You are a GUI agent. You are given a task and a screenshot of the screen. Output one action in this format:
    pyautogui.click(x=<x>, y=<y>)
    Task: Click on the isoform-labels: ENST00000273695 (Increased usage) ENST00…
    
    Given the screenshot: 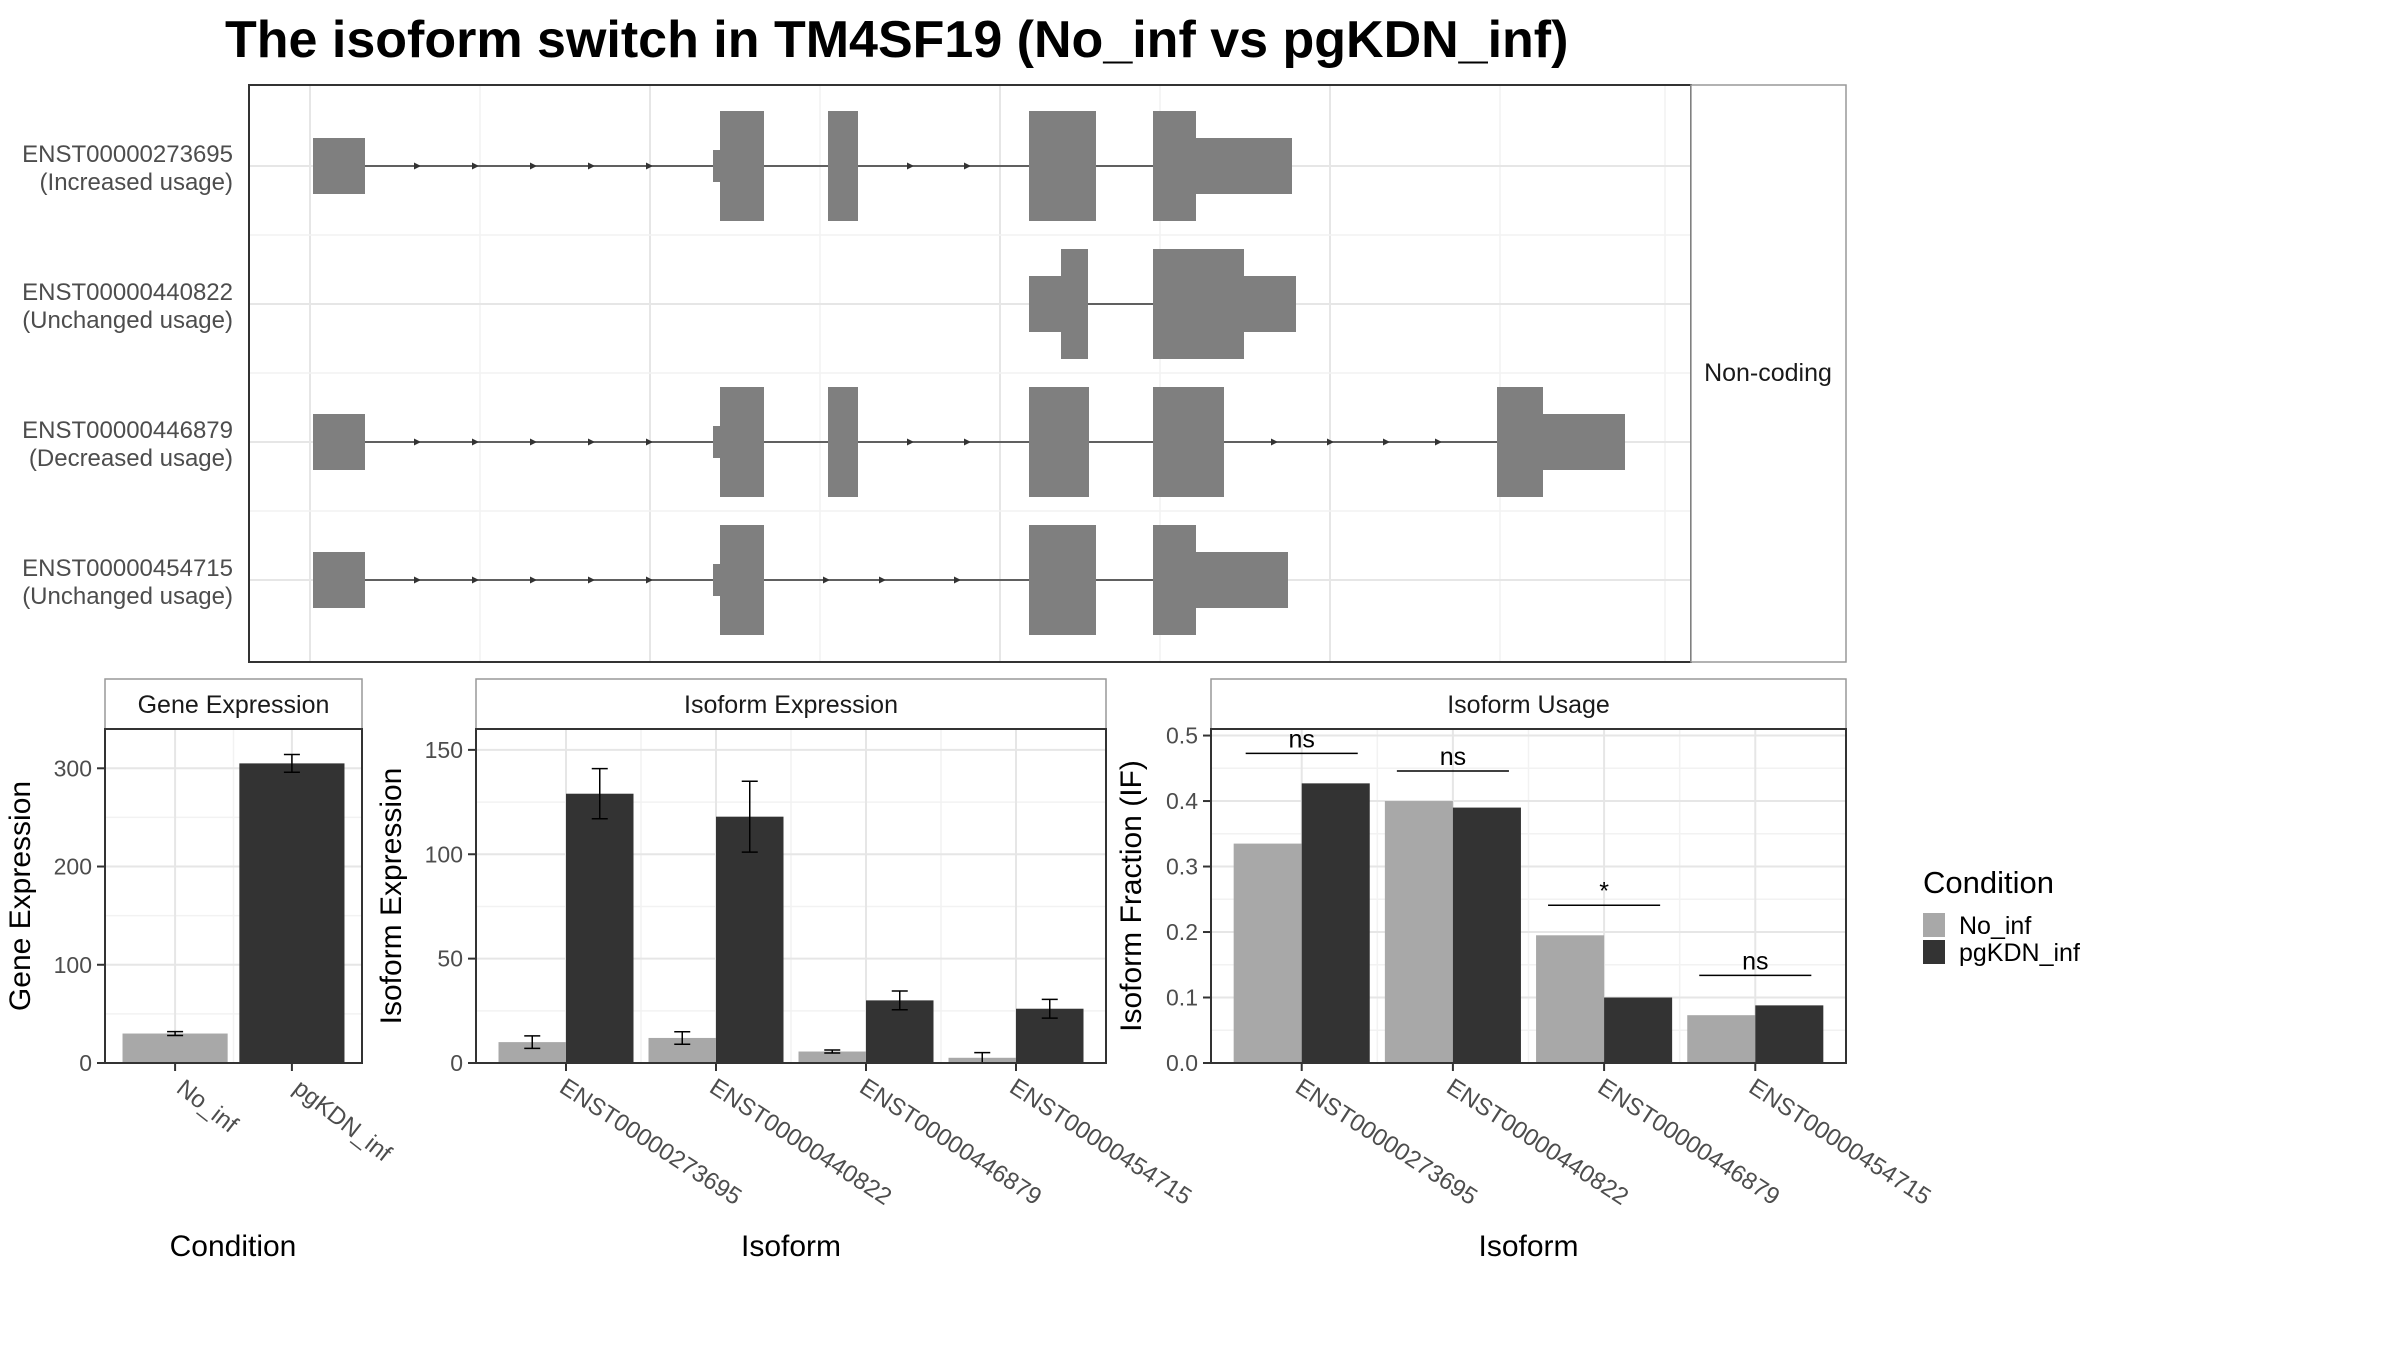 What is the action you would take?
    pyautogui.click(x=127, y=375)
    